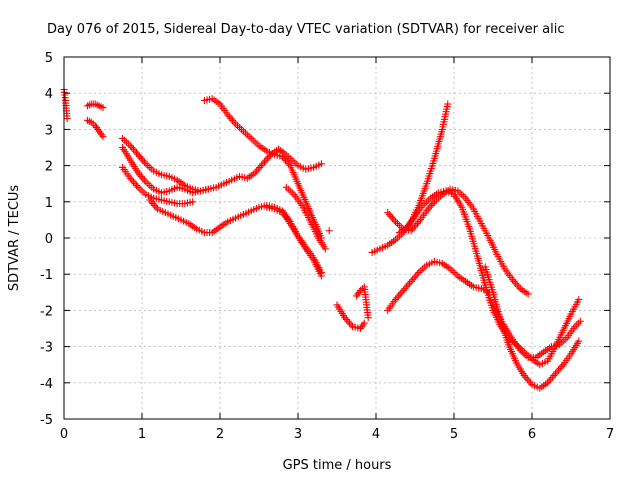 This screenshot has width=640, height=480. Describe the element at coordinates (337, 465) in the screenshot. I see `x-axis-title: GPS time / hours` at that location.